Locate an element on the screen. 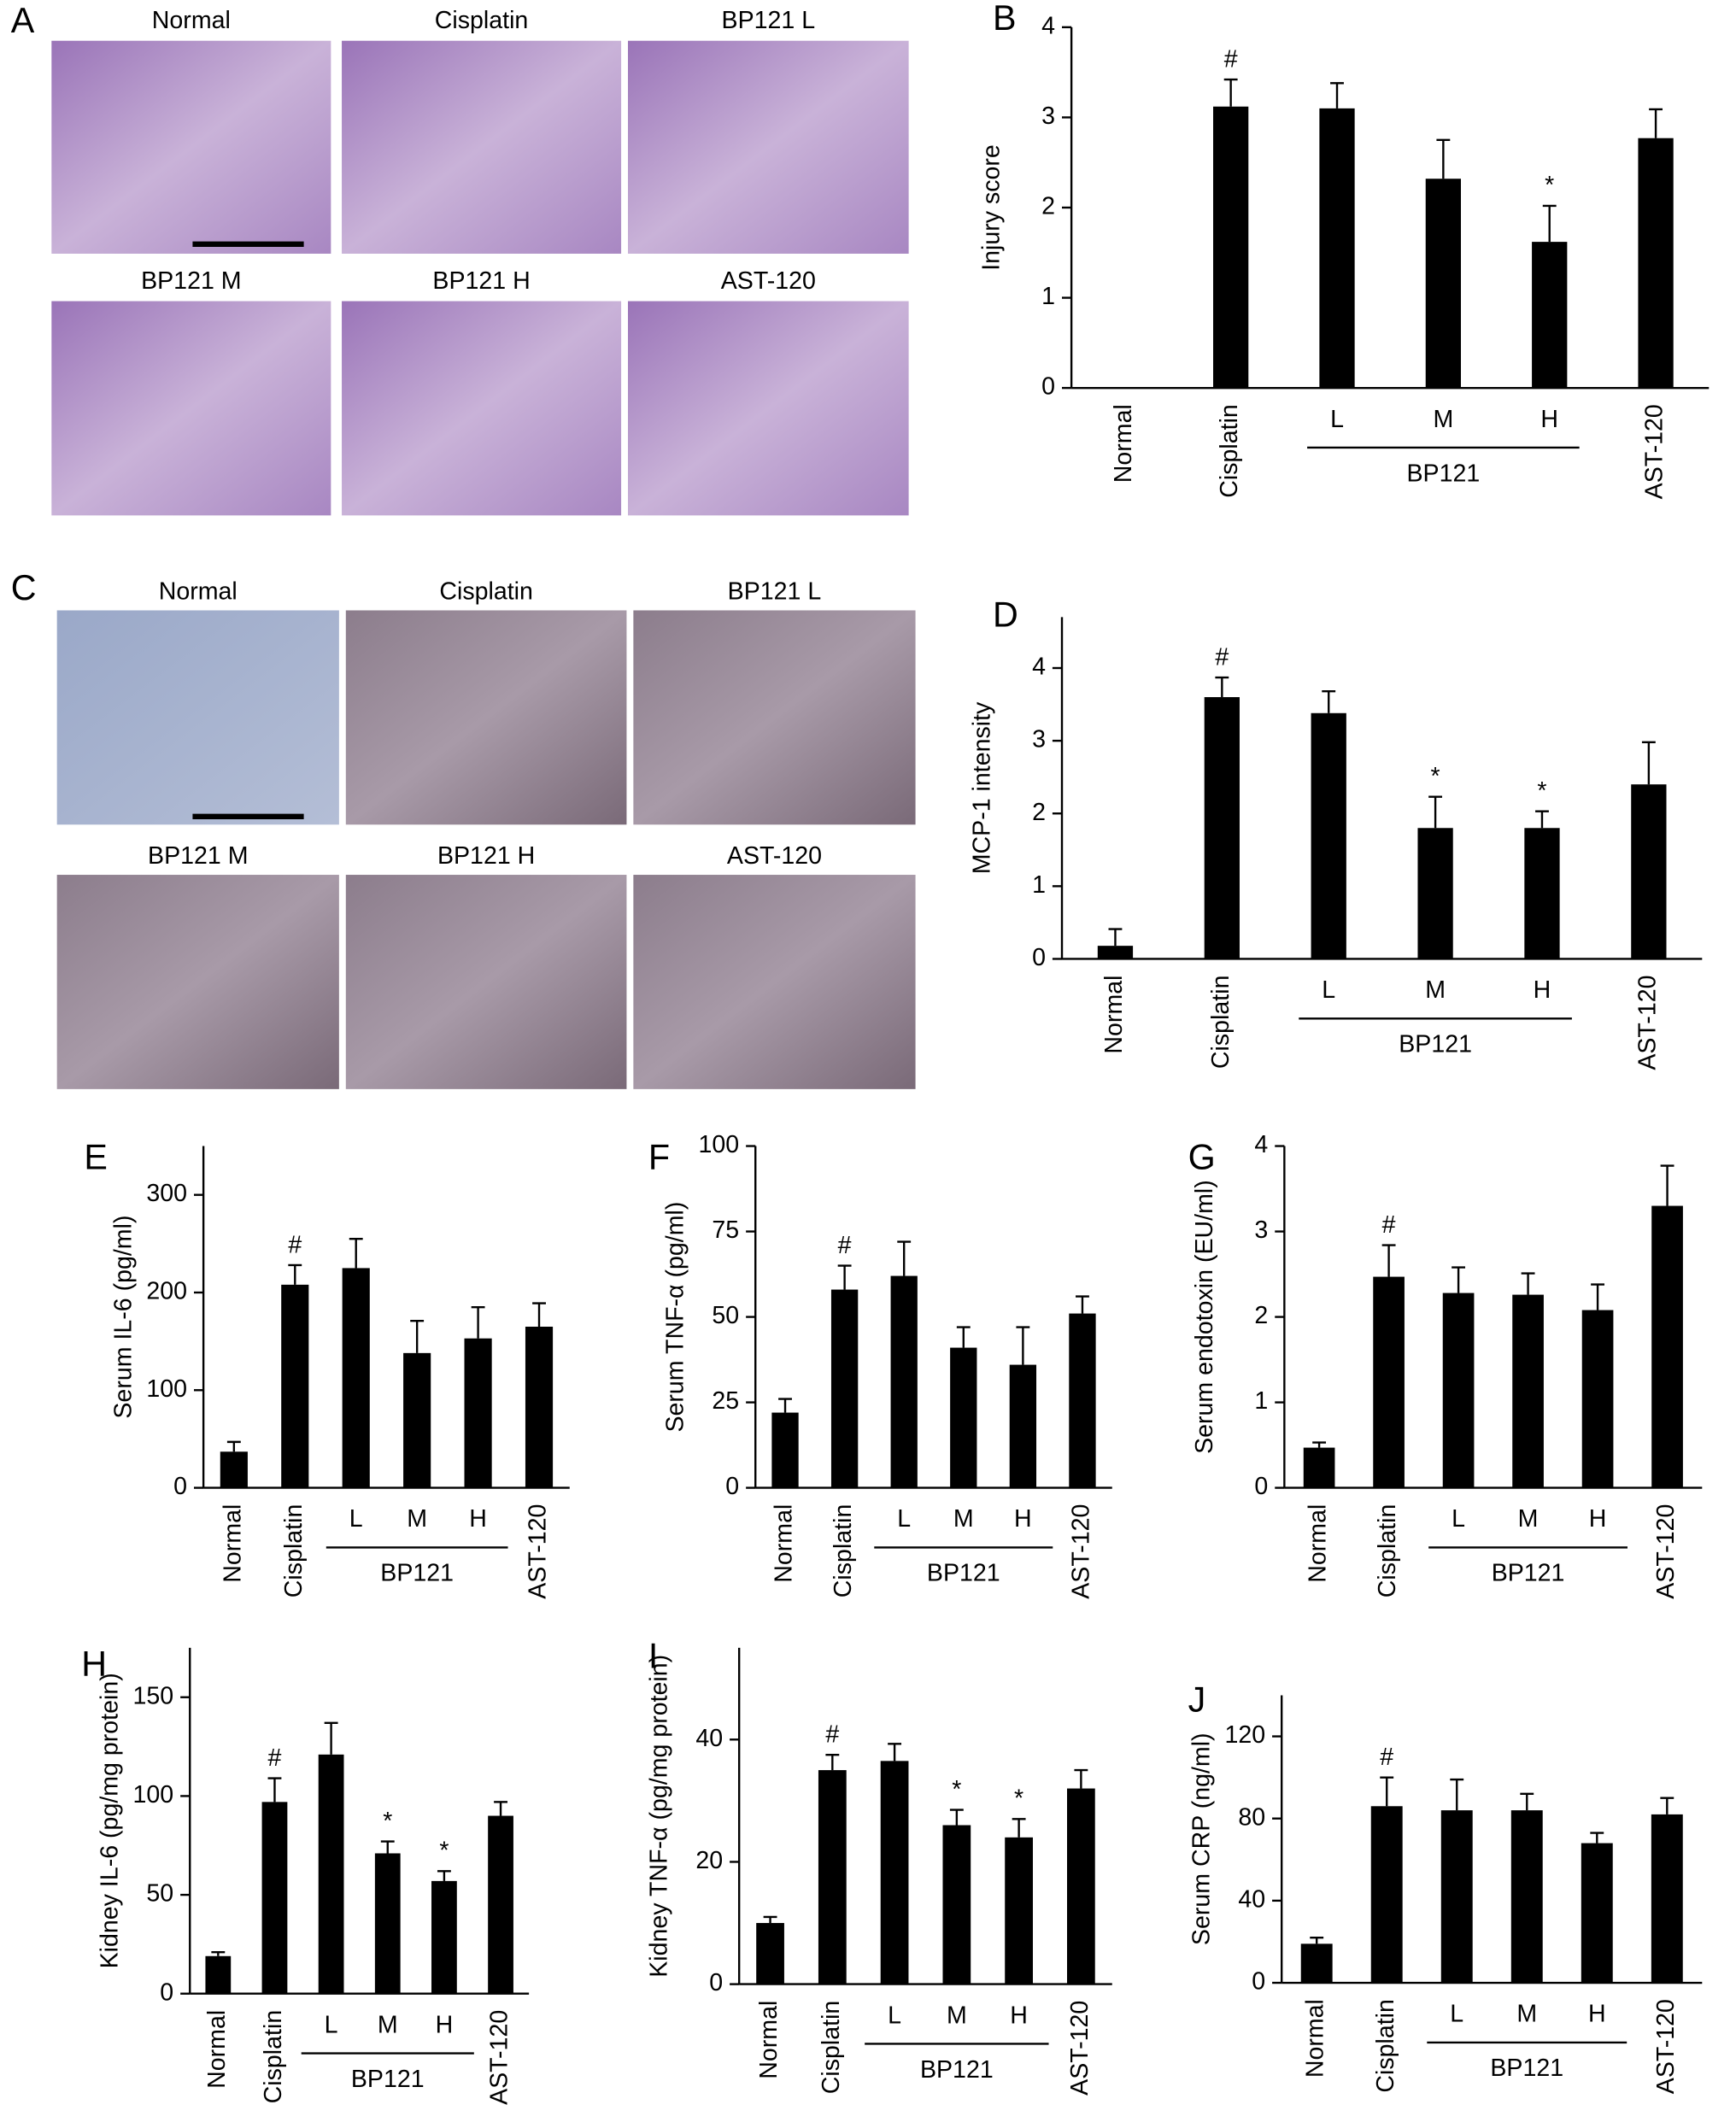 This screenshot has width=1736, height=2128. panel-label: F is located at coordinates (659, 1157).